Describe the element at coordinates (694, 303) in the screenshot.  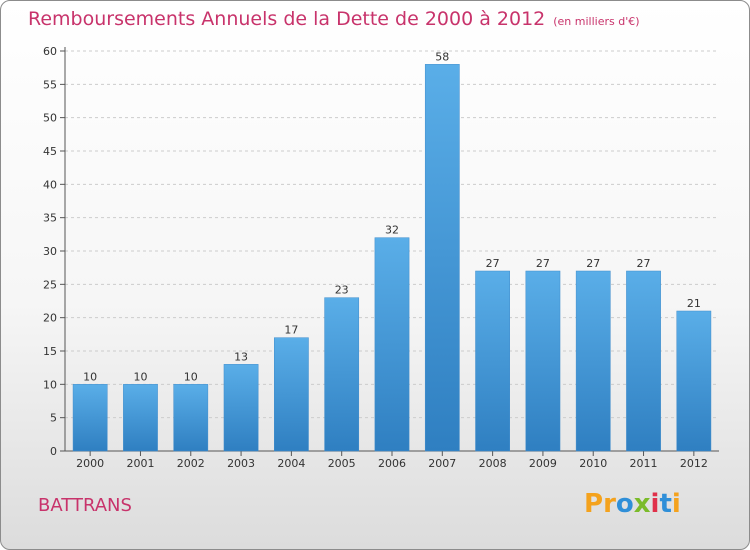
I see `data-label: 21` at that location.